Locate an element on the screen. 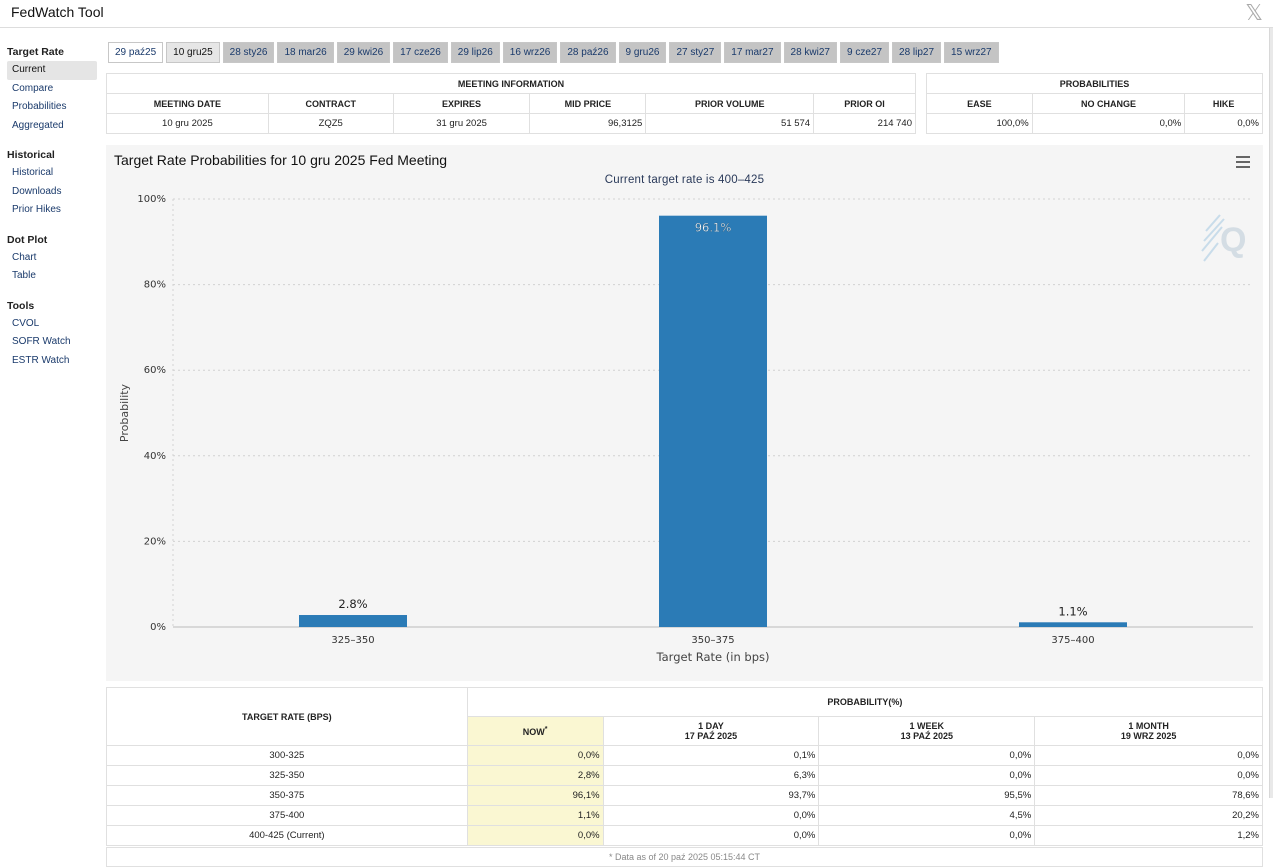  hamburger-menu-icon is located at coordinates (1243, 162).